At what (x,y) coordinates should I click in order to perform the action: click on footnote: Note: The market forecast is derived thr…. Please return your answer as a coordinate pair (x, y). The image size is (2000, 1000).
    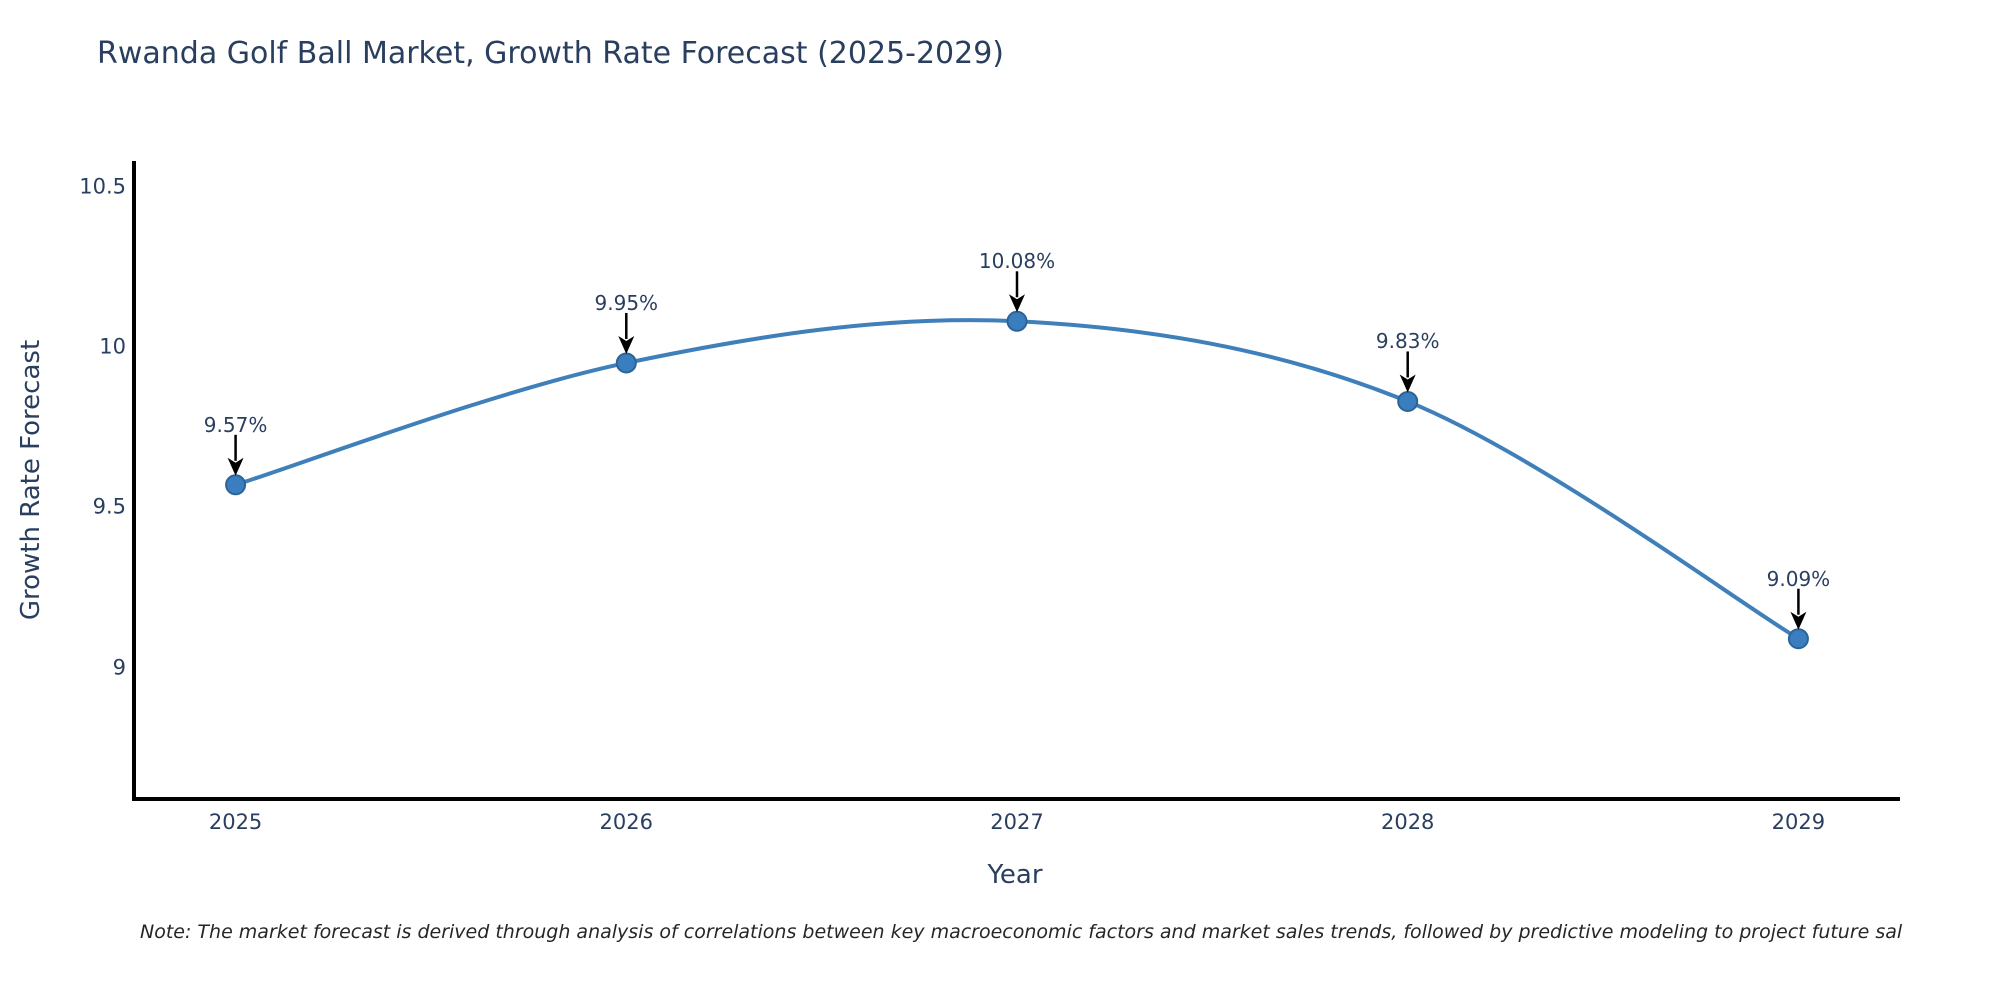
    Looking at the image, I should click on (1021, 932).